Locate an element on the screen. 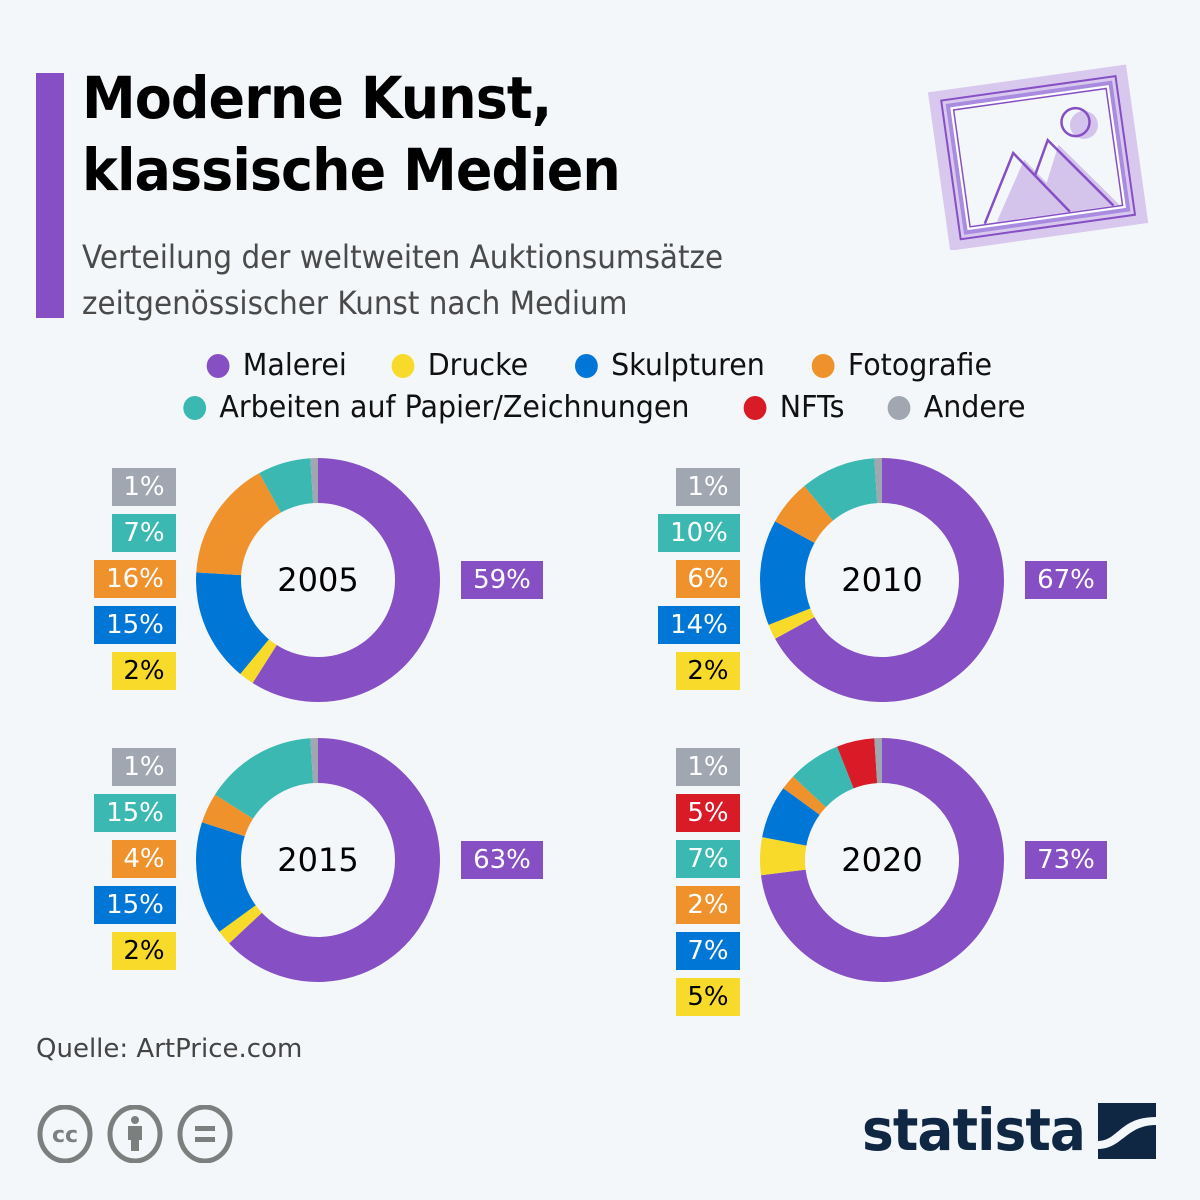 The image size is (1200, 1200). legend-label: NFTs is located at coordinates (812, 407).